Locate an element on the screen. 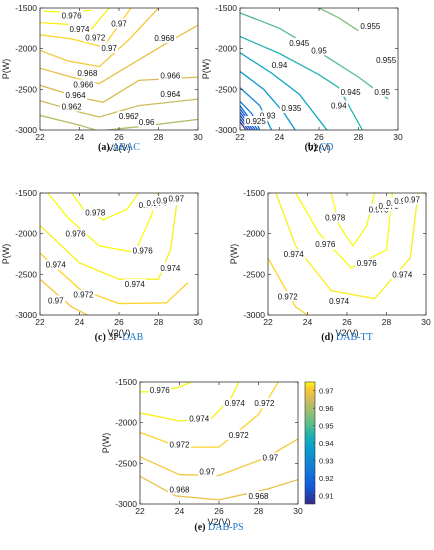 This screenshot has height=550, width=434. panel-caption: (e) DAB-PS is located at coordinates (218, 527).